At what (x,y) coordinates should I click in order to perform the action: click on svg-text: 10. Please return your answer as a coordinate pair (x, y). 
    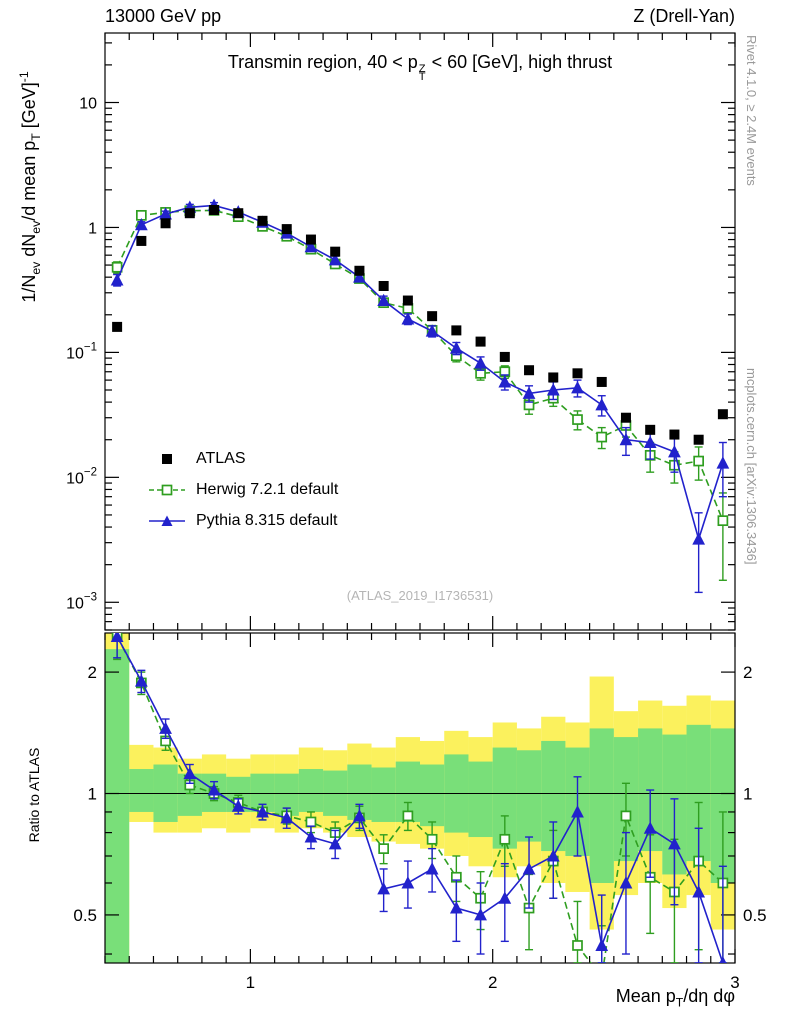
    Looking at the image, I should click on (88, 104).